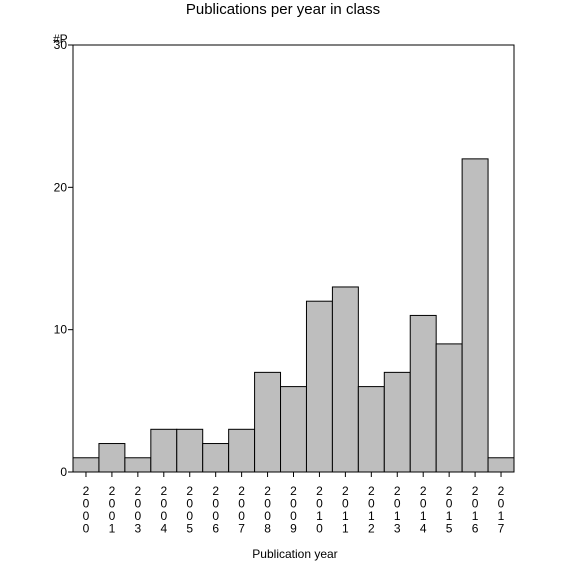 Image resolution: width=567 pixels, height=567 pixels. Describe the element at coordinates (138, 465) in the screenshot. I see `bar-2003` at that location.